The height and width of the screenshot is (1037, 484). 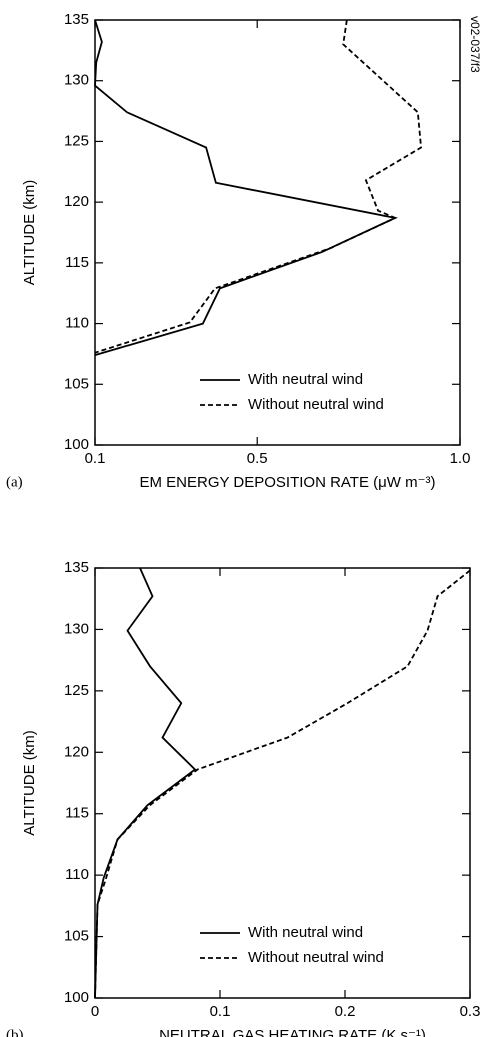 What do you see at coordinates (345, 1011) in the screenshot?
I see `x-tick-label: 0.2` at bounding box center [345, 1011].